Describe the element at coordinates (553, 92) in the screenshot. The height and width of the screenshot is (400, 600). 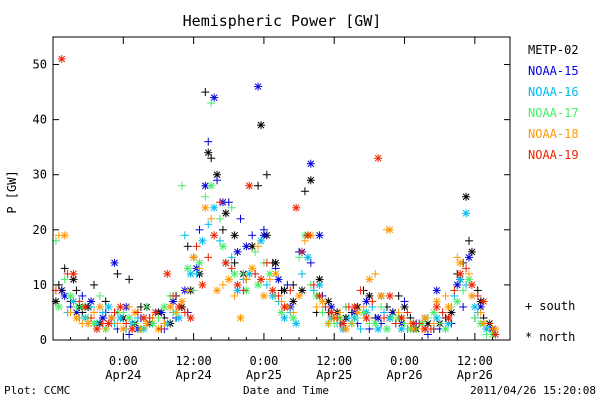
I see `legend-entry: NOAA-16` at that location.